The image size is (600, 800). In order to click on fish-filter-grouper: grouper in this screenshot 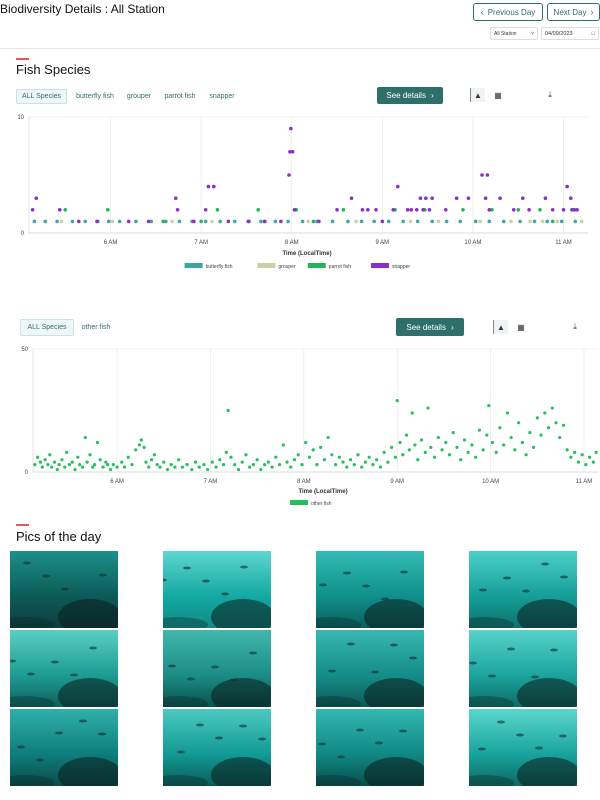, I will do `click(139, 96)`.